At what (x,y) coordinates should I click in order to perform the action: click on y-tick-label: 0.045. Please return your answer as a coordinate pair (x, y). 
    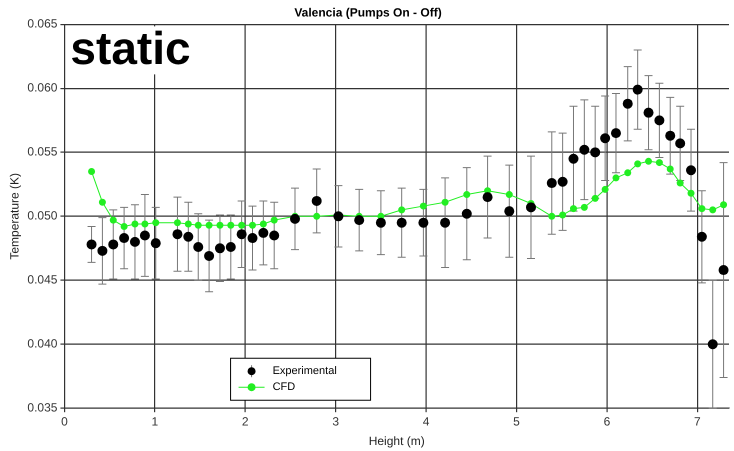
    Looking at the image, I should click on (42, 279).